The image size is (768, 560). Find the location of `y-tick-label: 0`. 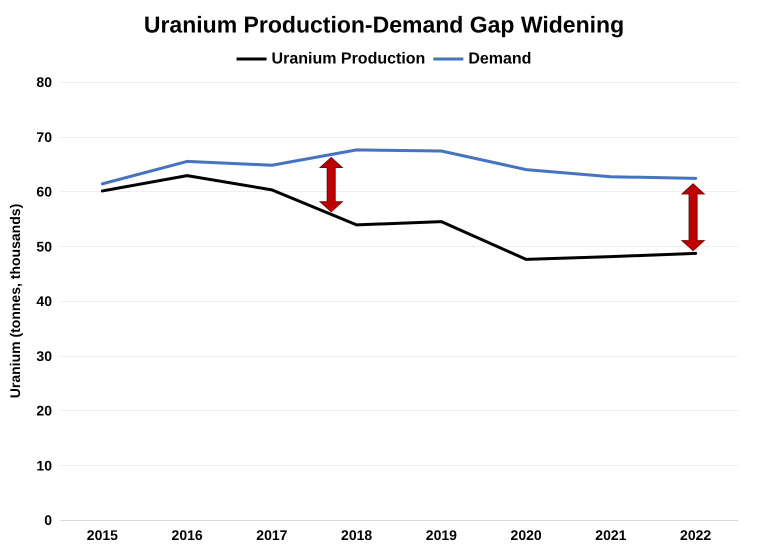

y-tick-label: 0 is located at coordinates (48, 520).